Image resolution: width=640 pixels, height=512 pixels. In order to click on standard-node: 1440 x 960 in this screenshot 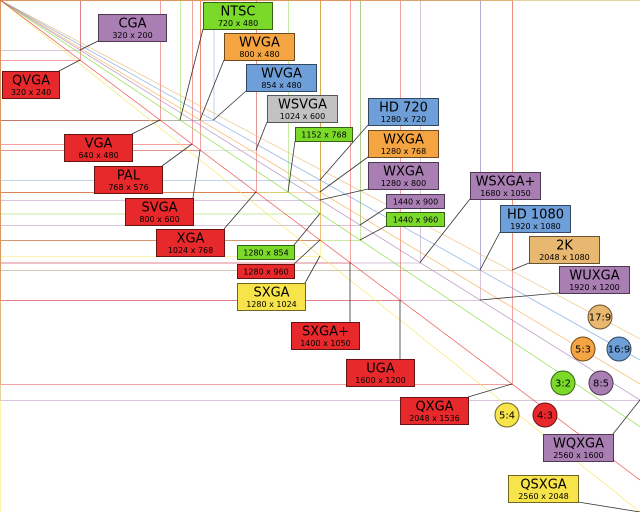, I will do `click(415, 219)`.